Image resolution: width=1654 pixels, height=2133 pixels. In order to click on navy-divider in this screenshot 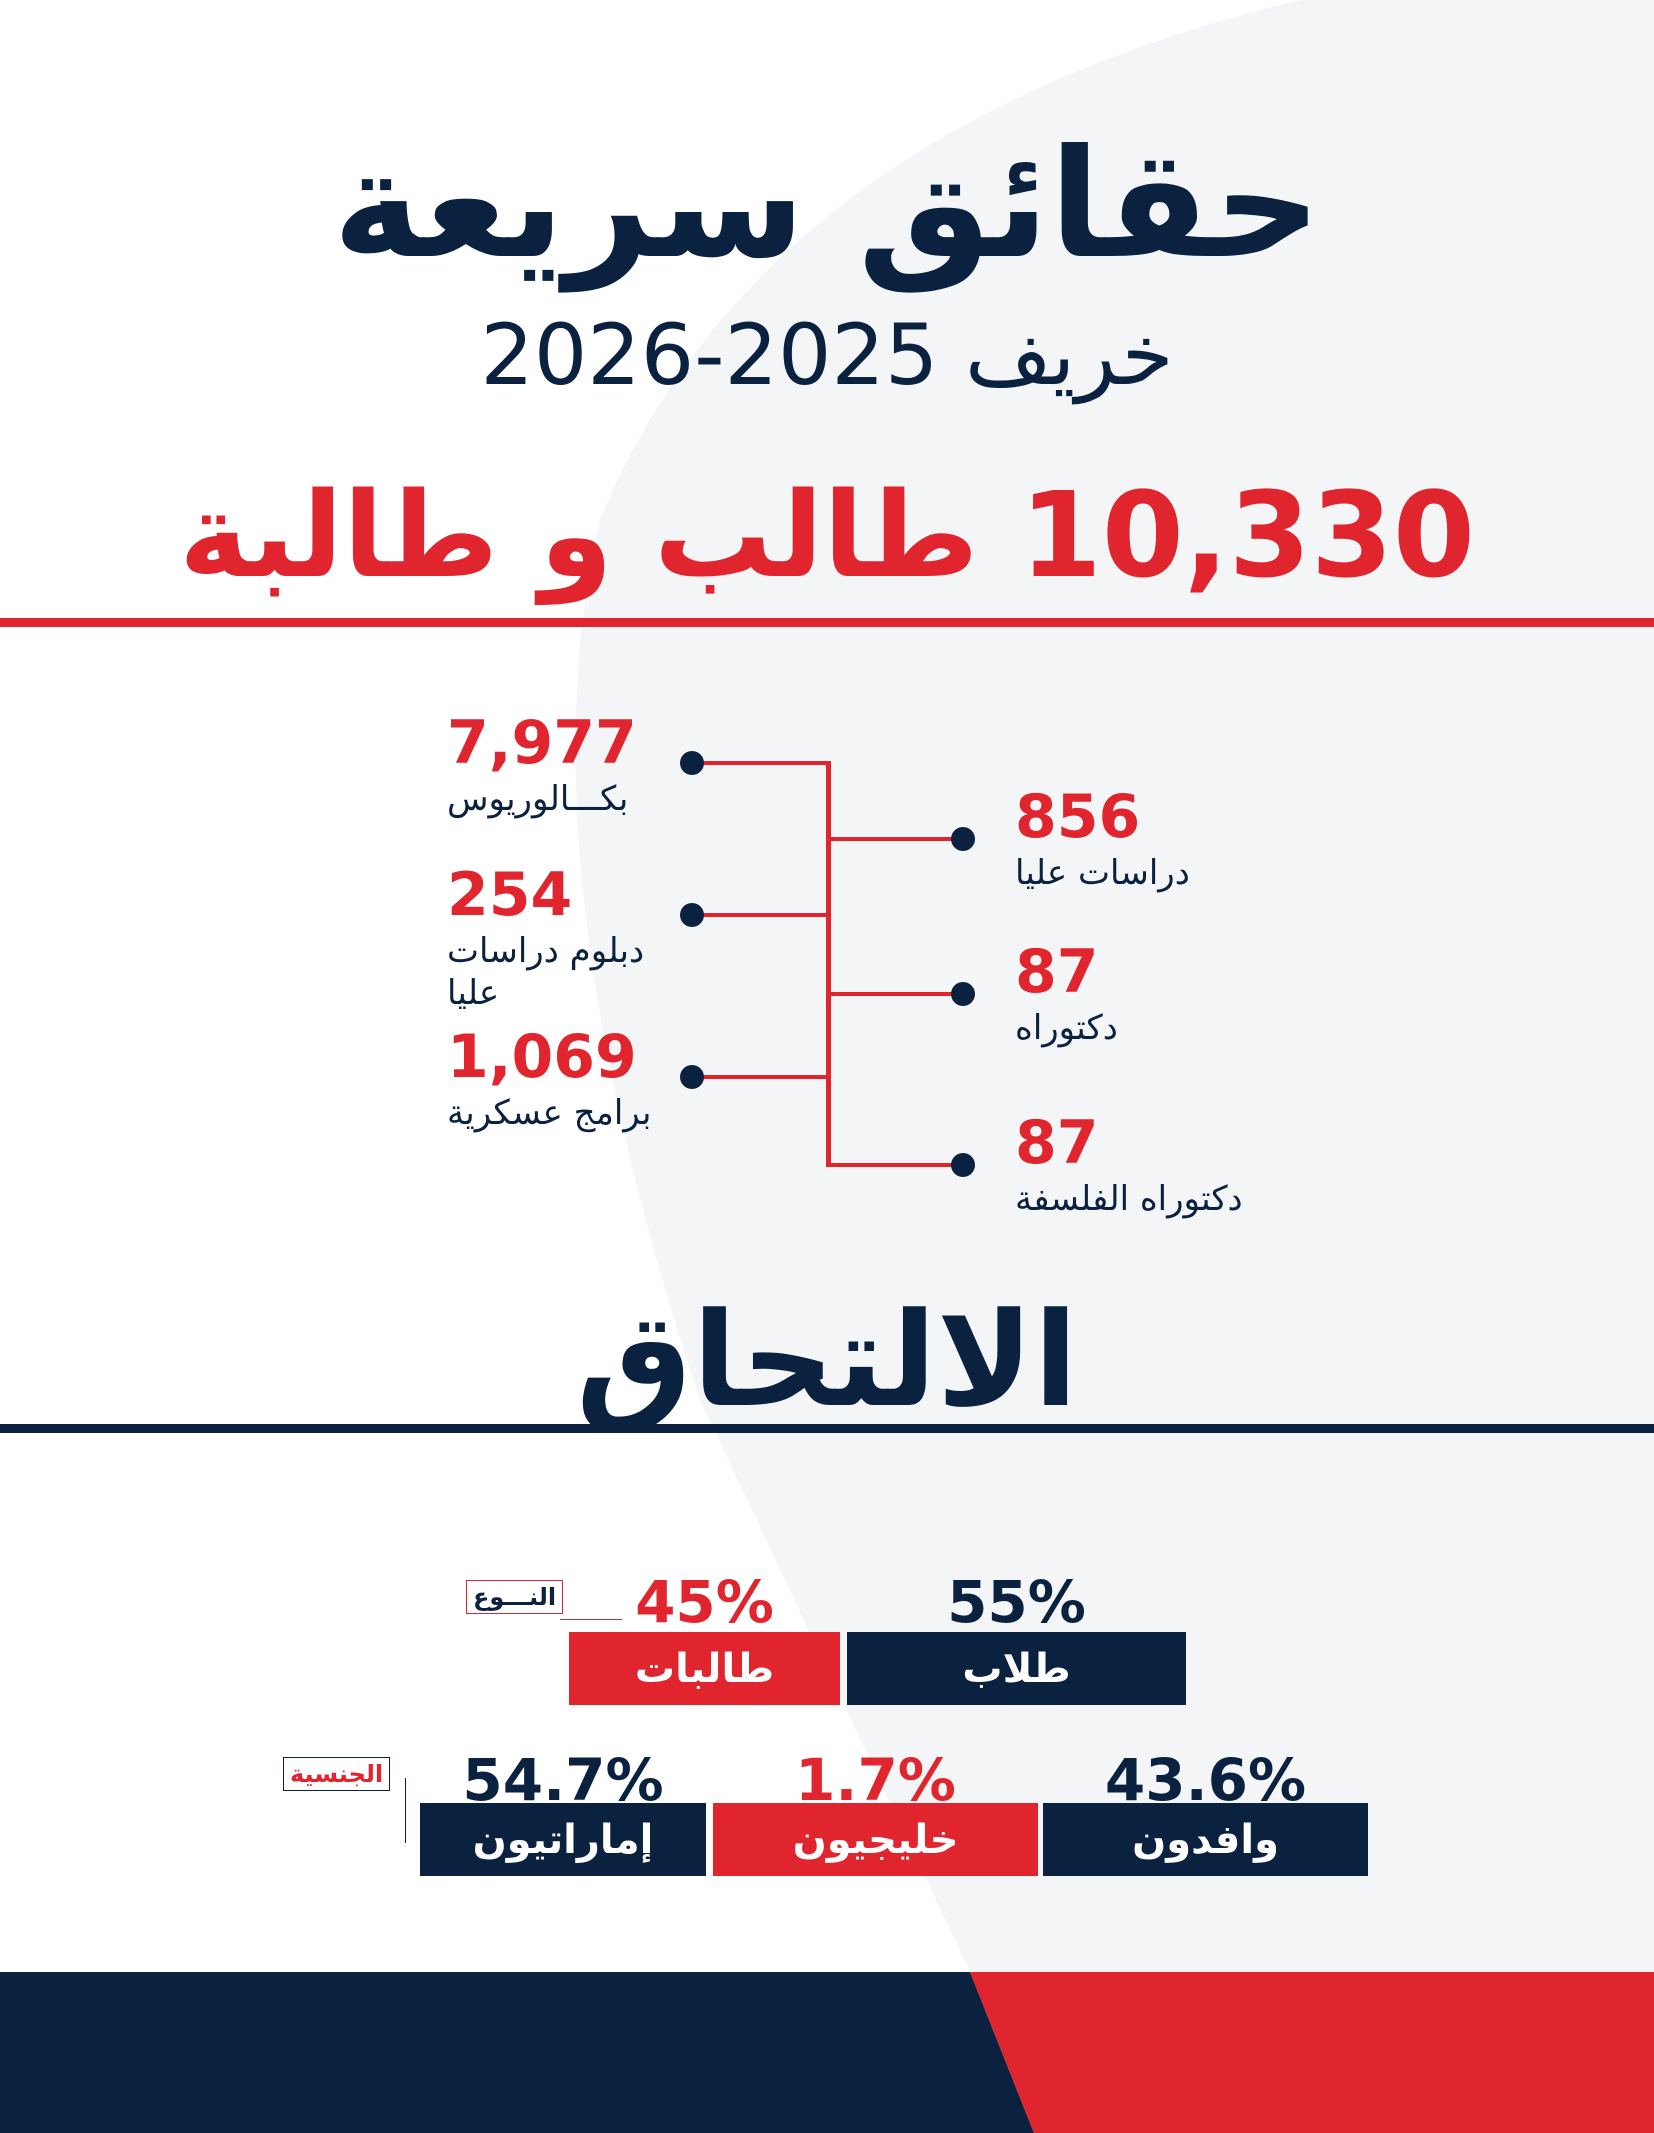, I will do `click(827, 1428)`.